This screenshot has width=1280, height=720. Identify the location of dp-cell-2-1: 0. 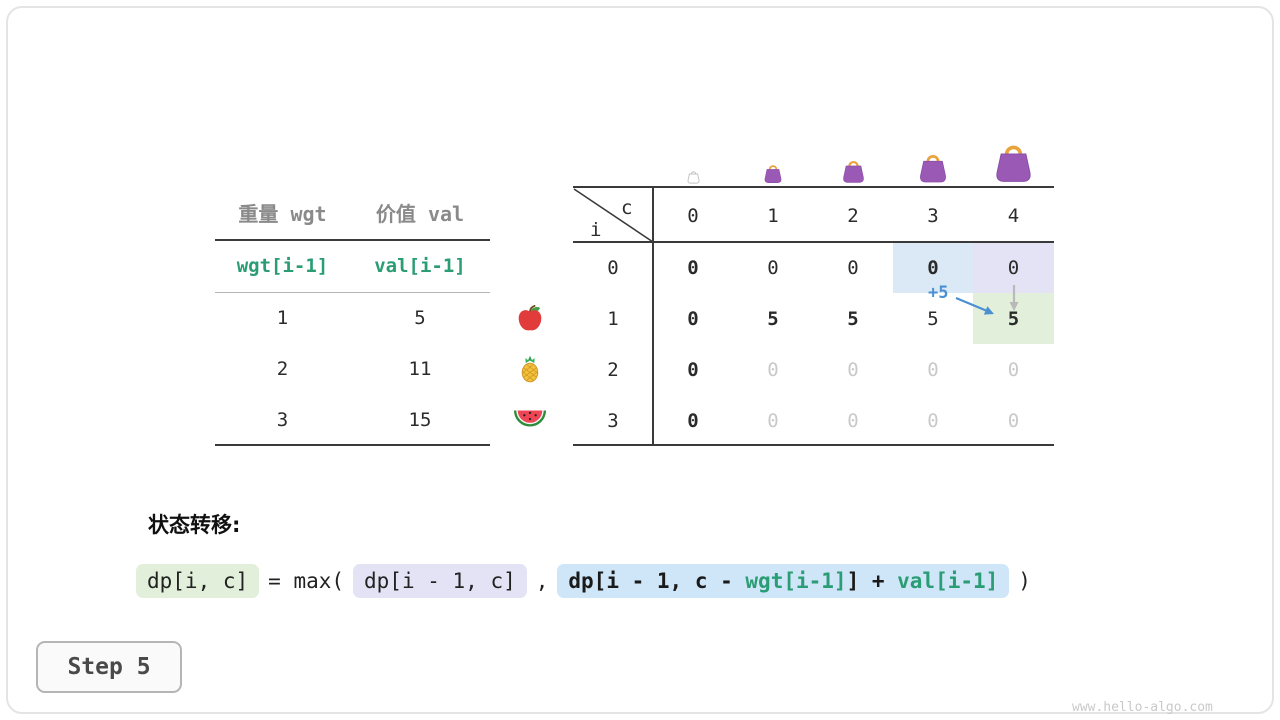
(773, 369).